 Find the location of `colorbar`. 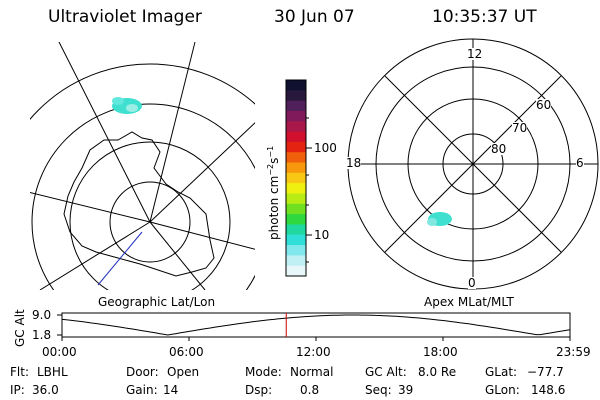

colorbar is located at coordinates (296, 178).